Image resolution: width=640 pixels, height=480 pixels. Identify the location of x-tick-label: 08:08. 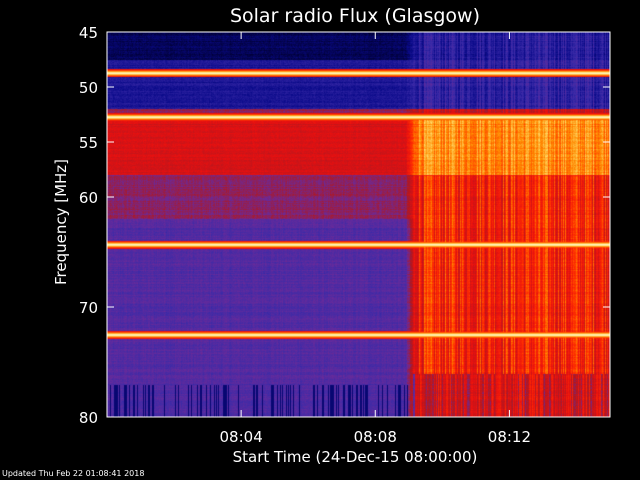
(375, 437).